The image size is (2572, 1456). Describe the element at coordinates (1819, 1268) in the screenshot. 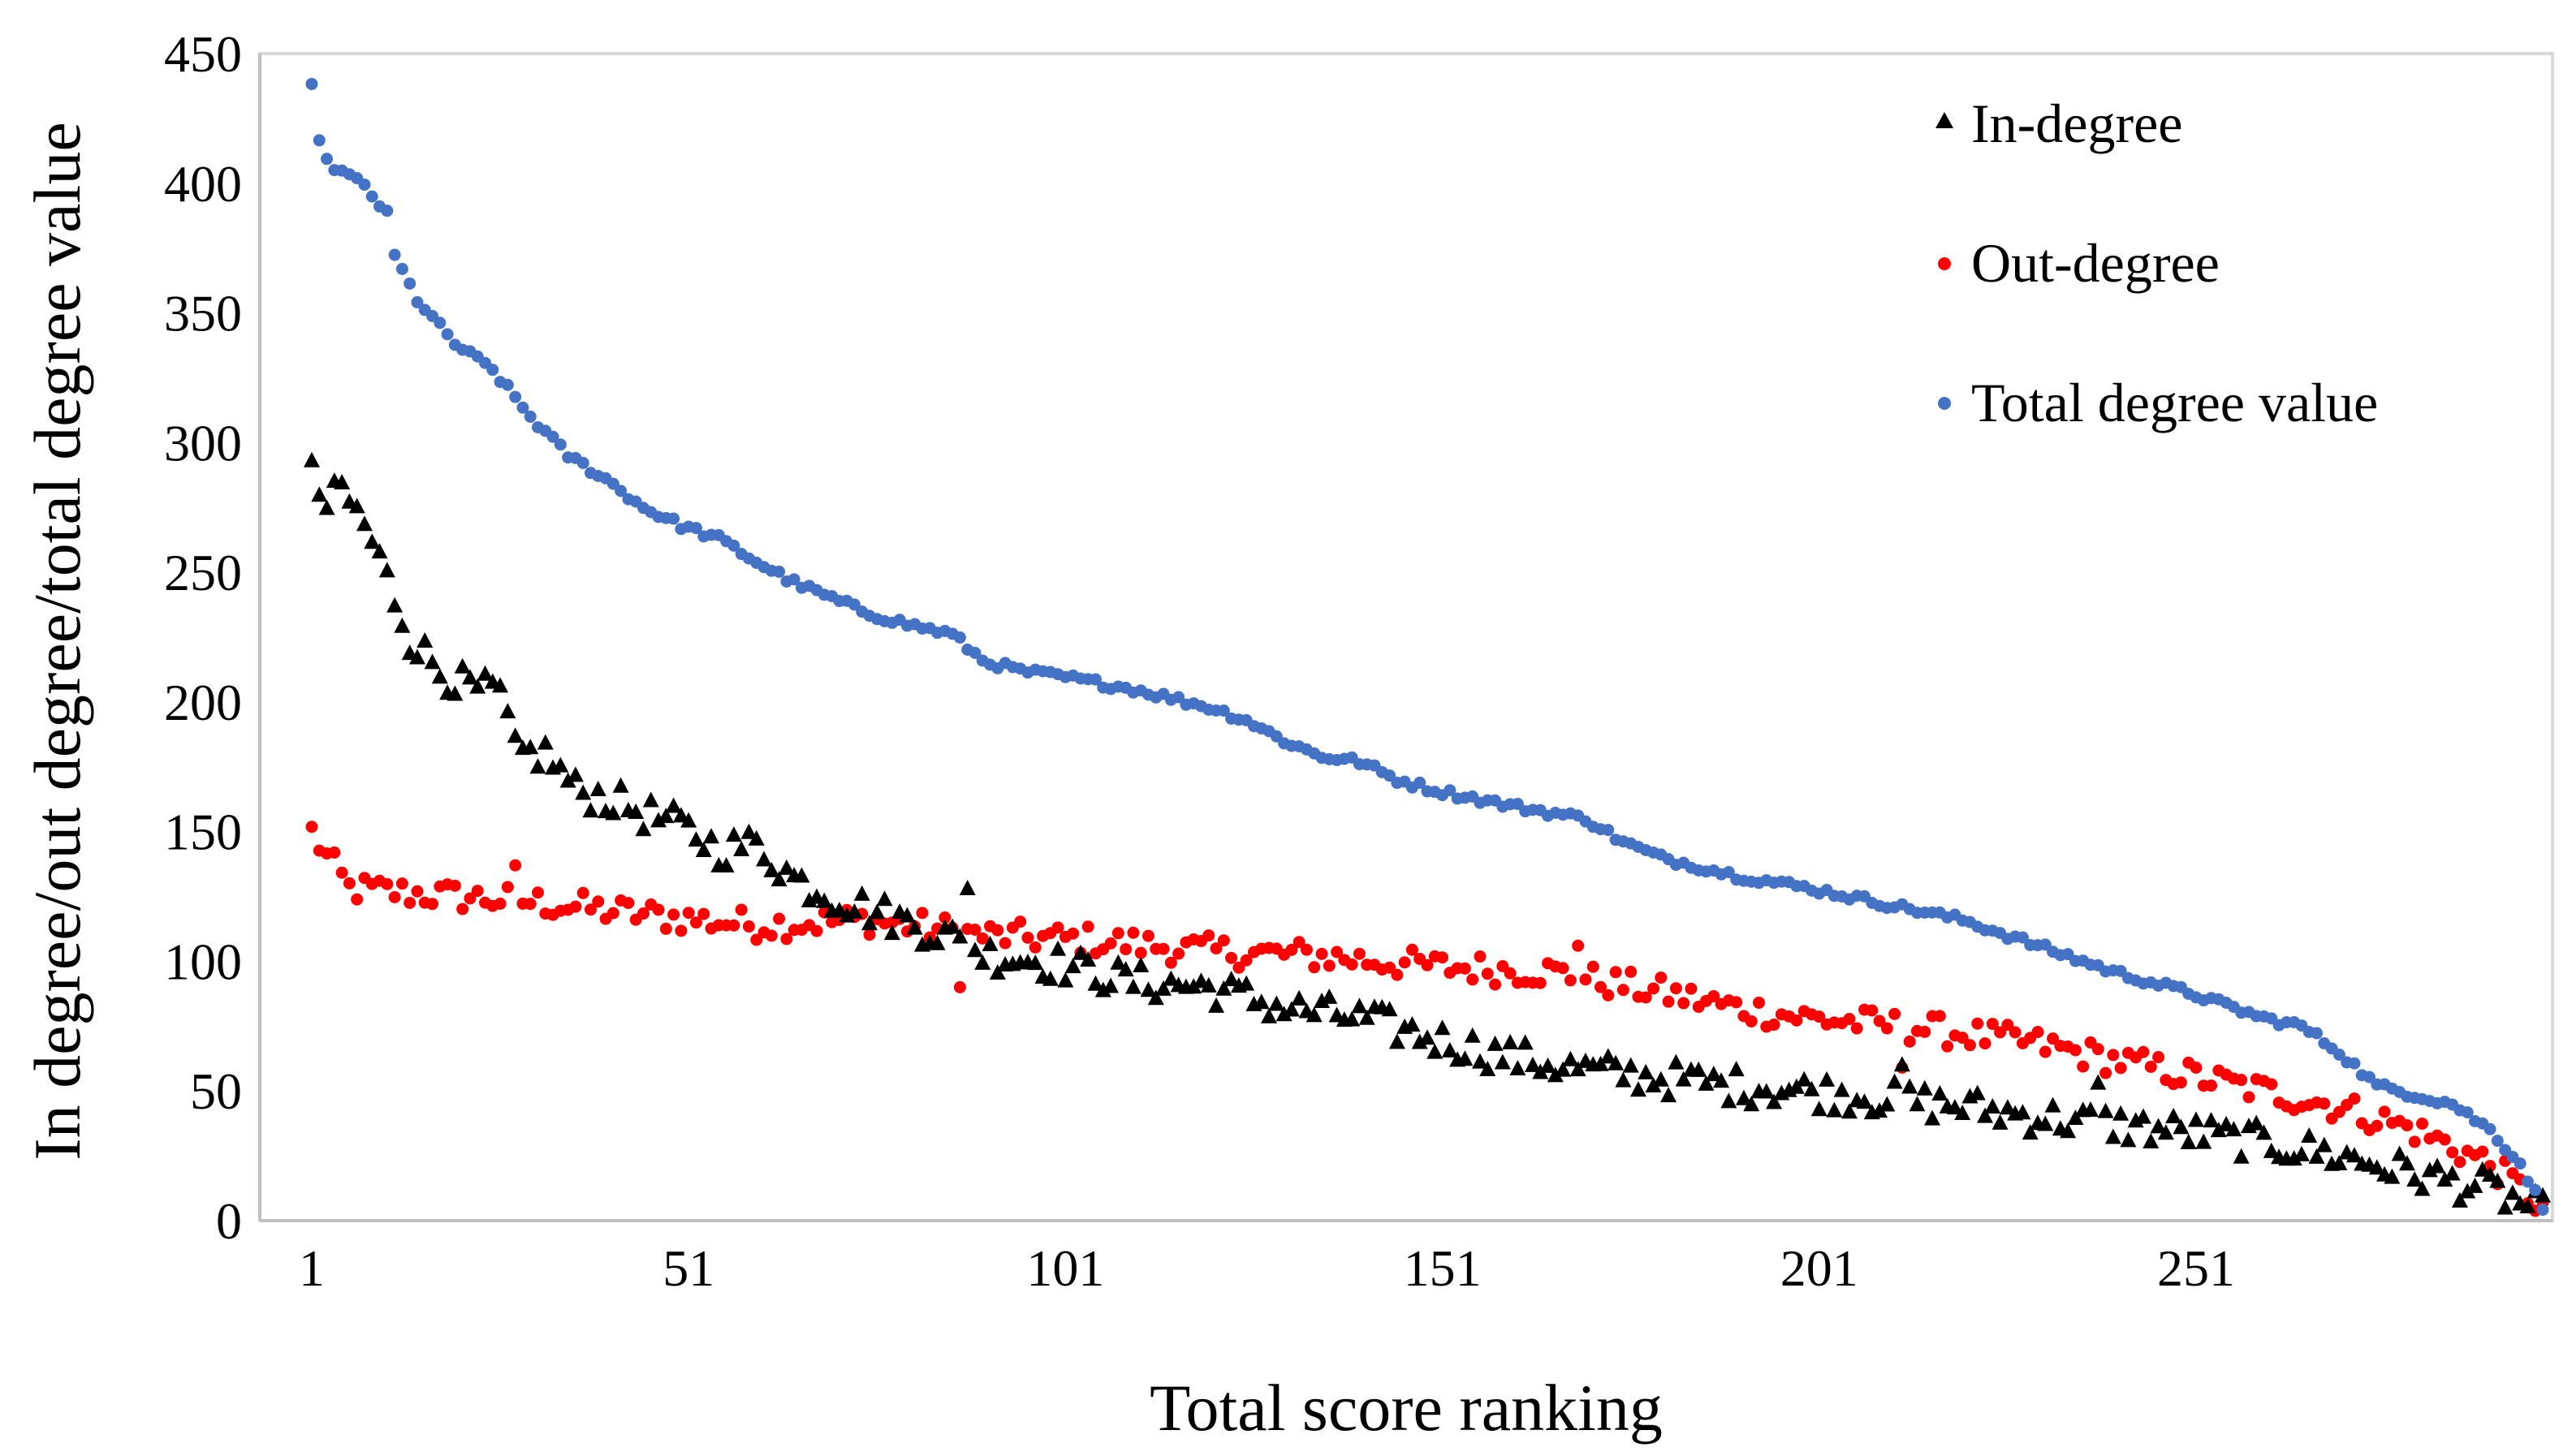

I see `x-tick-label: 201` at that location.